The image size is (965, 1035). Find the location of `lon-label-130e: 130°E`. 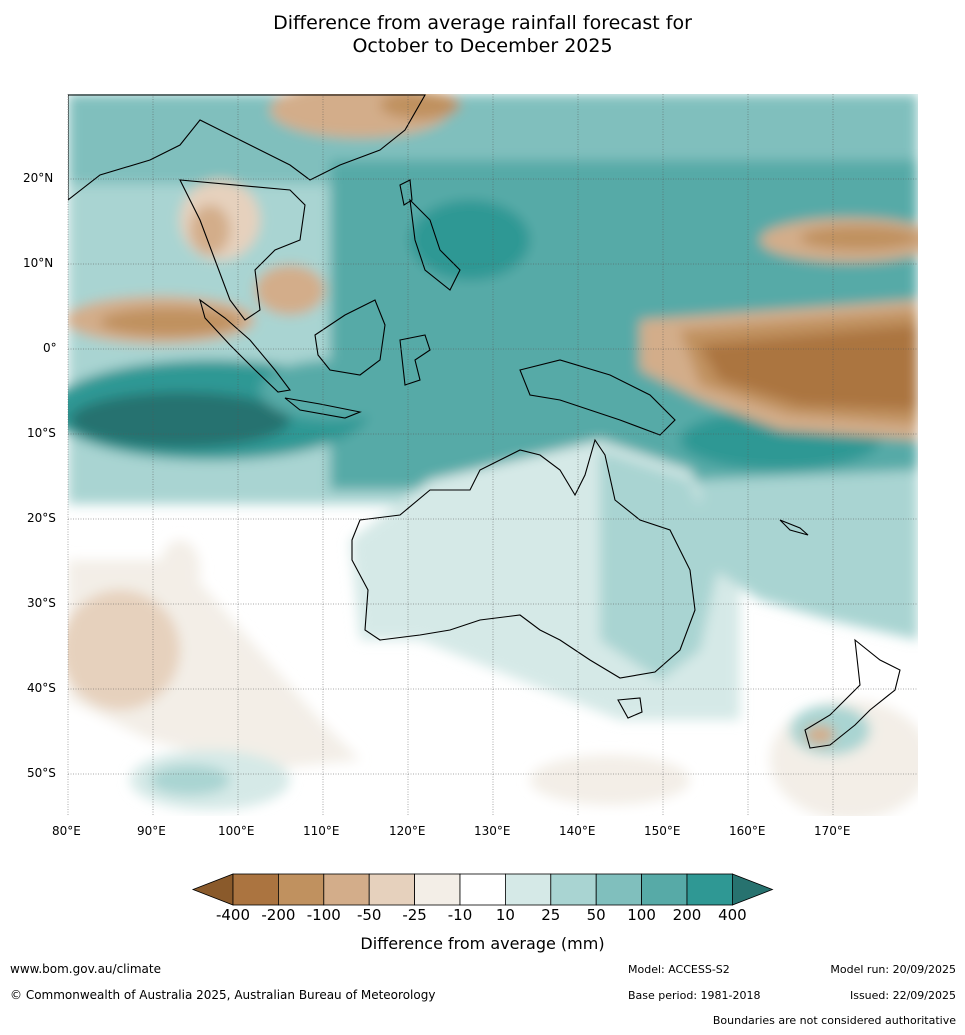

lon-label-130e: 130°E is located at coordinates (492, 831).